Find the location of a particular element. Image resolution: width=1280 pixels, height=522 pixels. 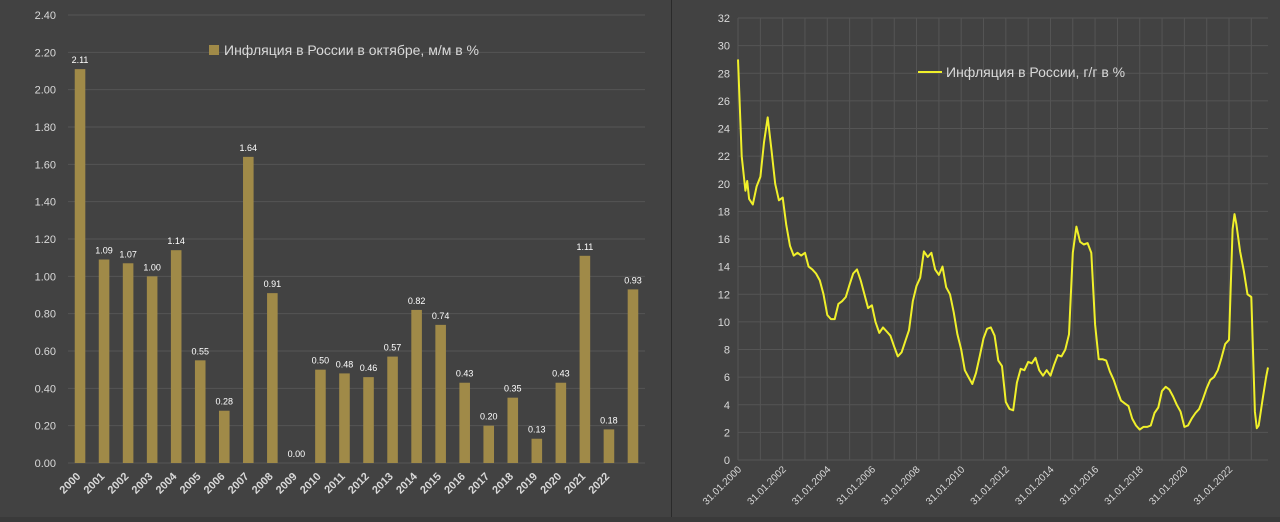

x-tick-label: 2004 is located at coordinates (167, 483).